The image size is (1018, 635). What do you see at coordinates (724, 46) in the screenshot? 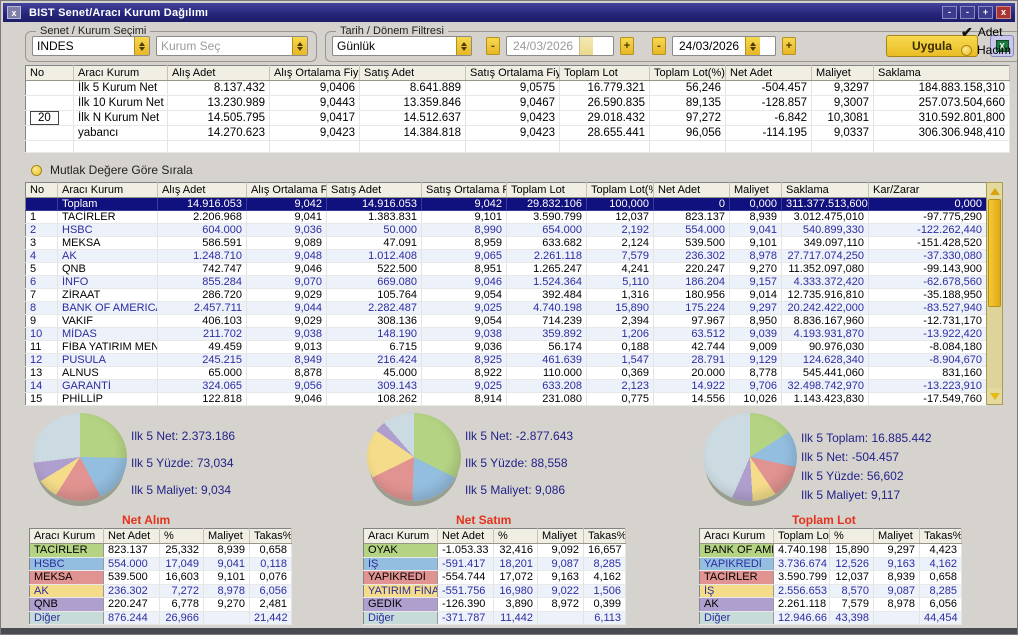
I see `date-to-field: 24/03/2026` at bounding box center [724, 46].